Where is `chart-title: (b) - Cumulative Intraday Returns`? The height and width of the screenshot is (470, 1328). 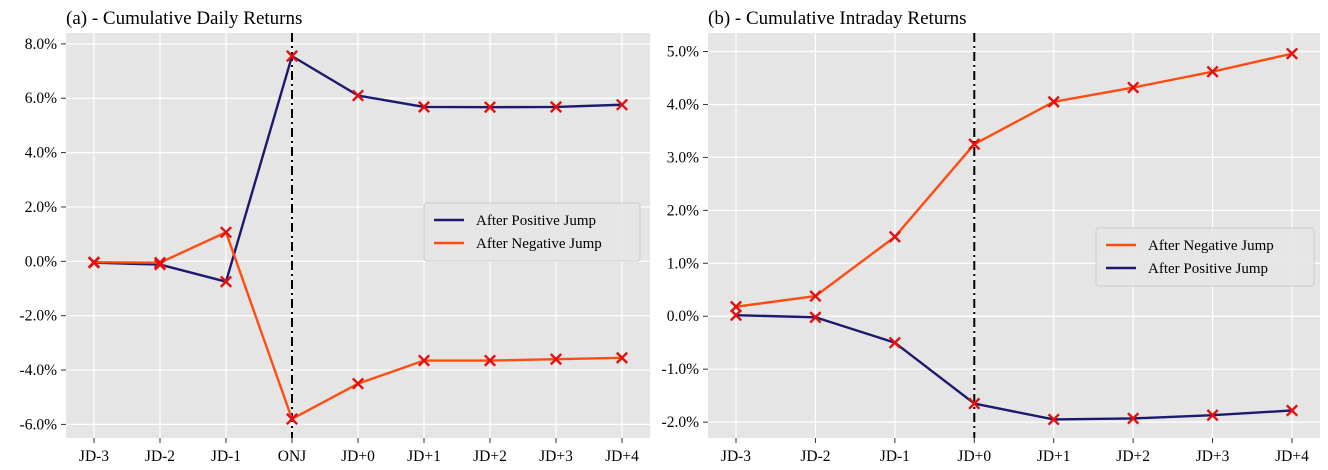 chart-title: (b) - Cumulative Intraday Returns is located at coordinates (837, 18).